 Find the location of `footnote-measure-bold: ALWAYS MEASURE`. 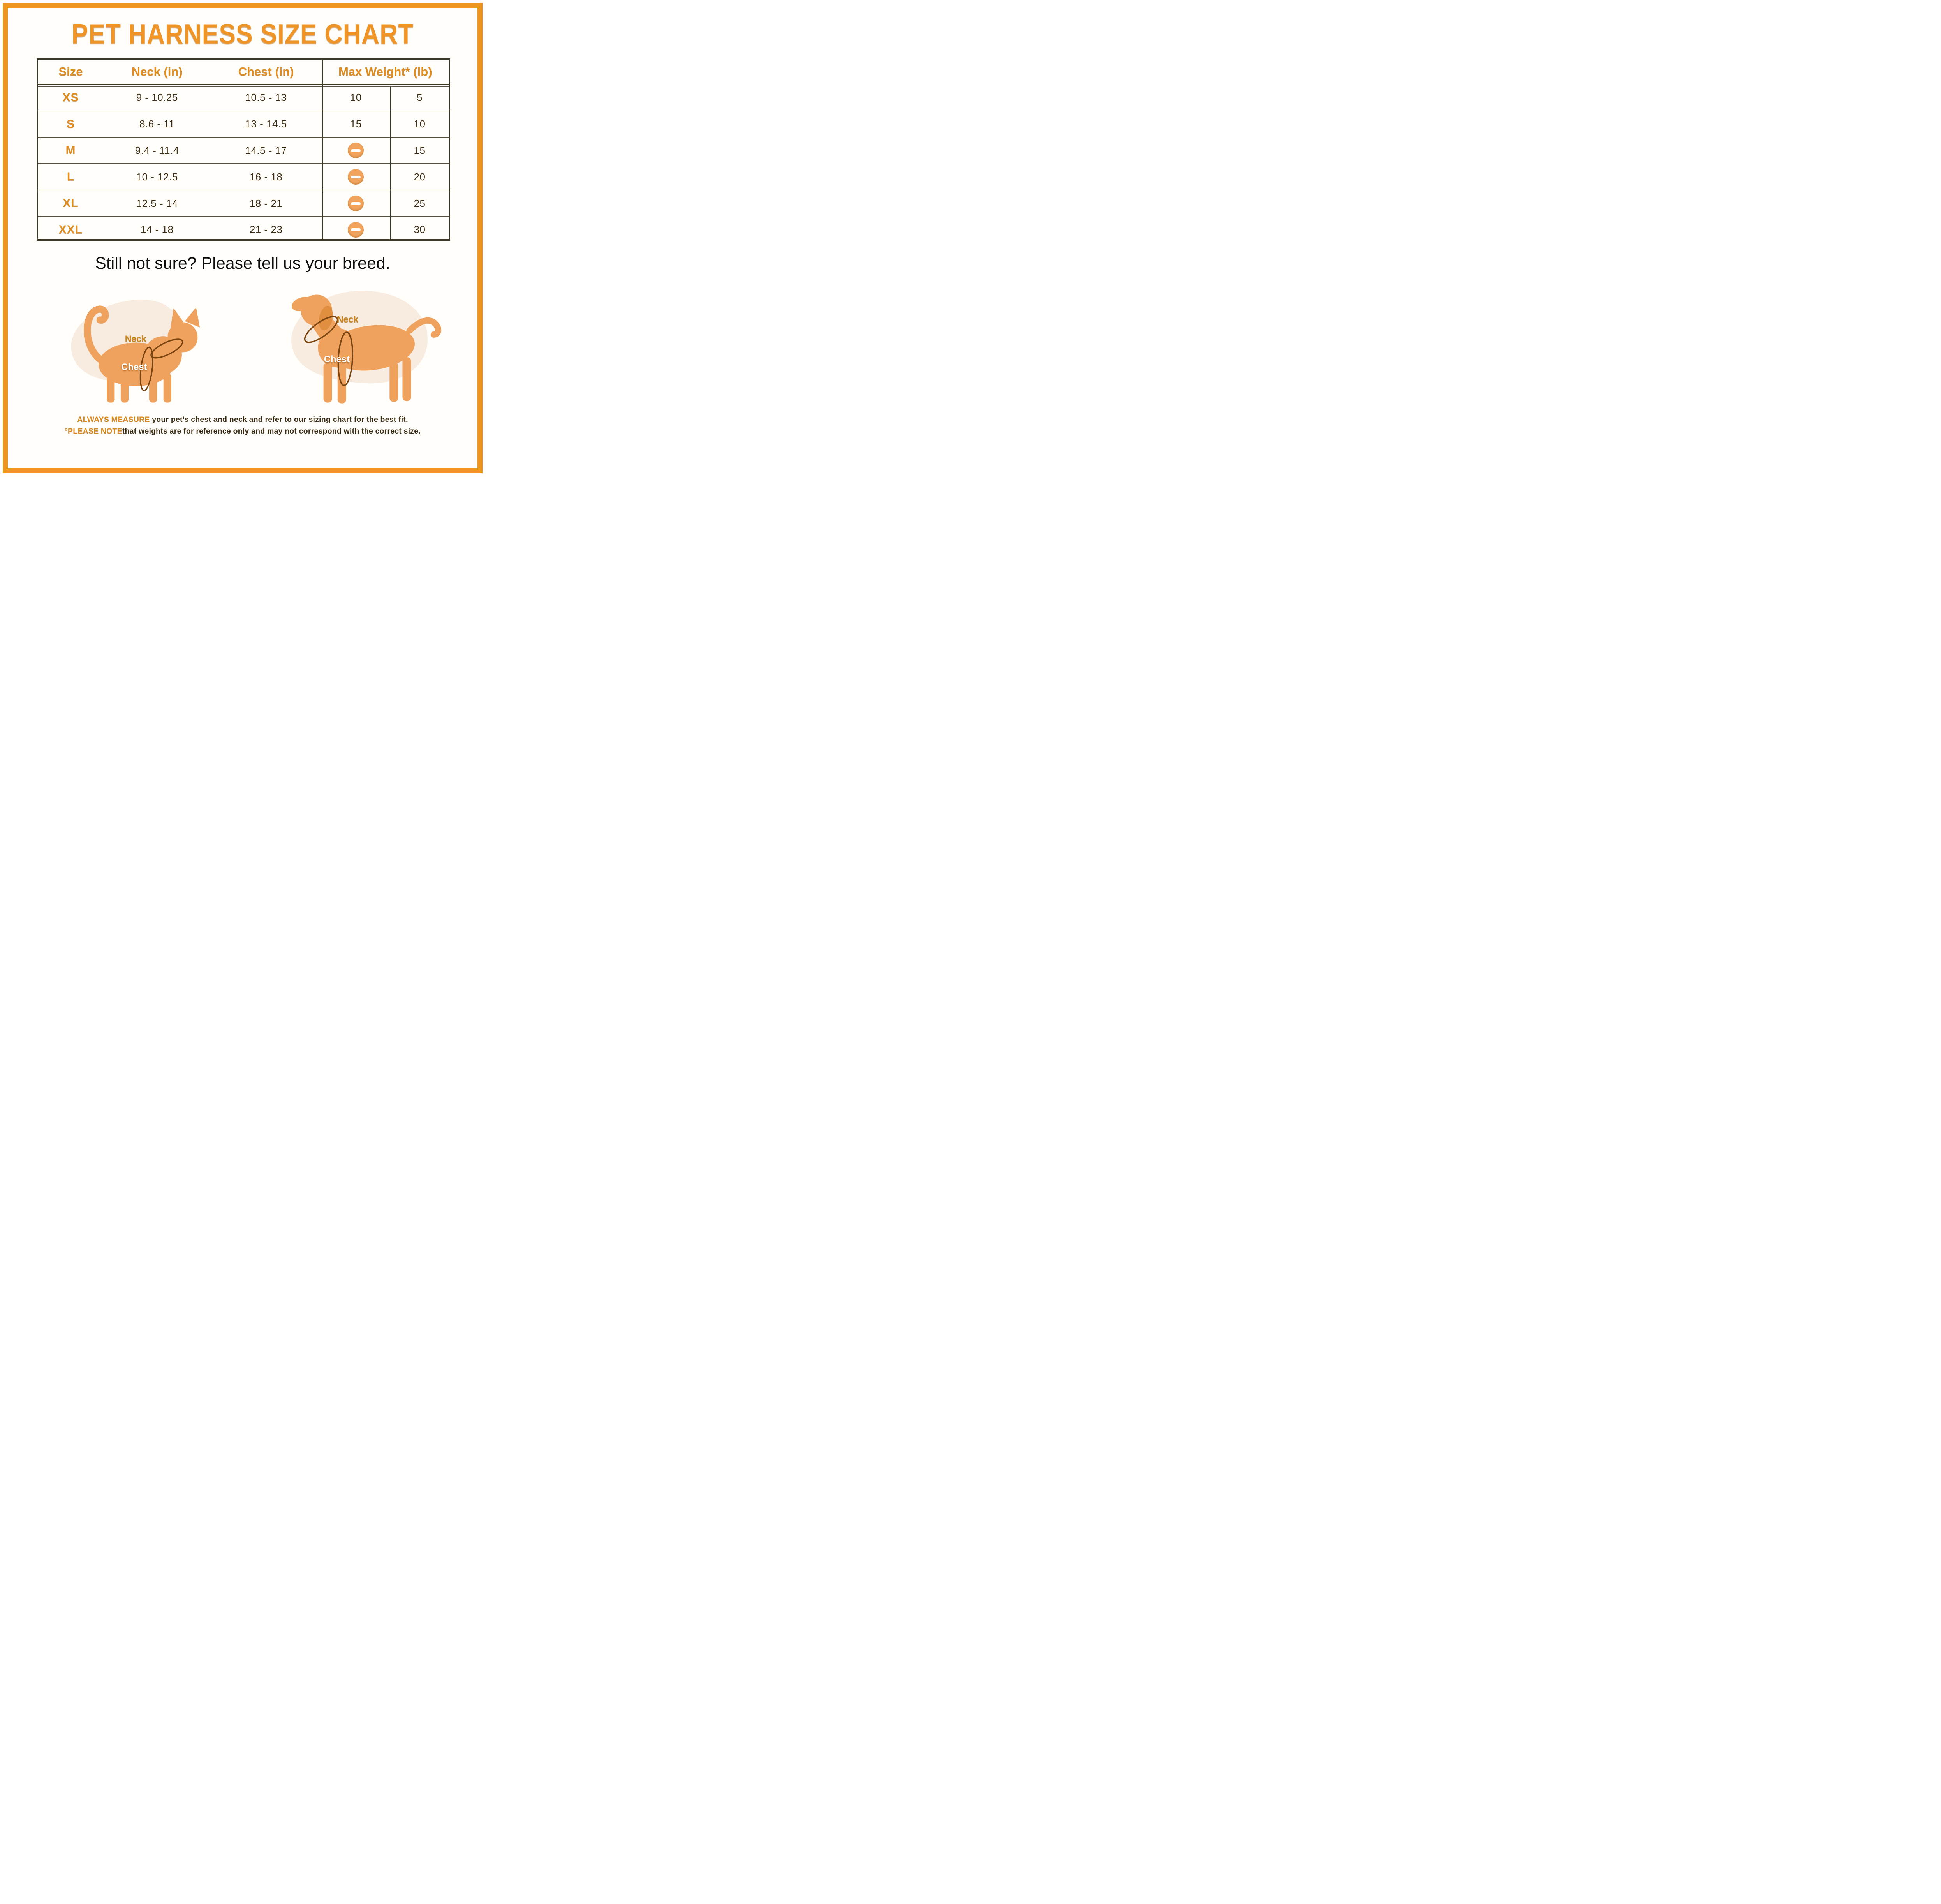

footnote-measure-bold: ALWAYS MEASURE is located at coordinates (114, 420).